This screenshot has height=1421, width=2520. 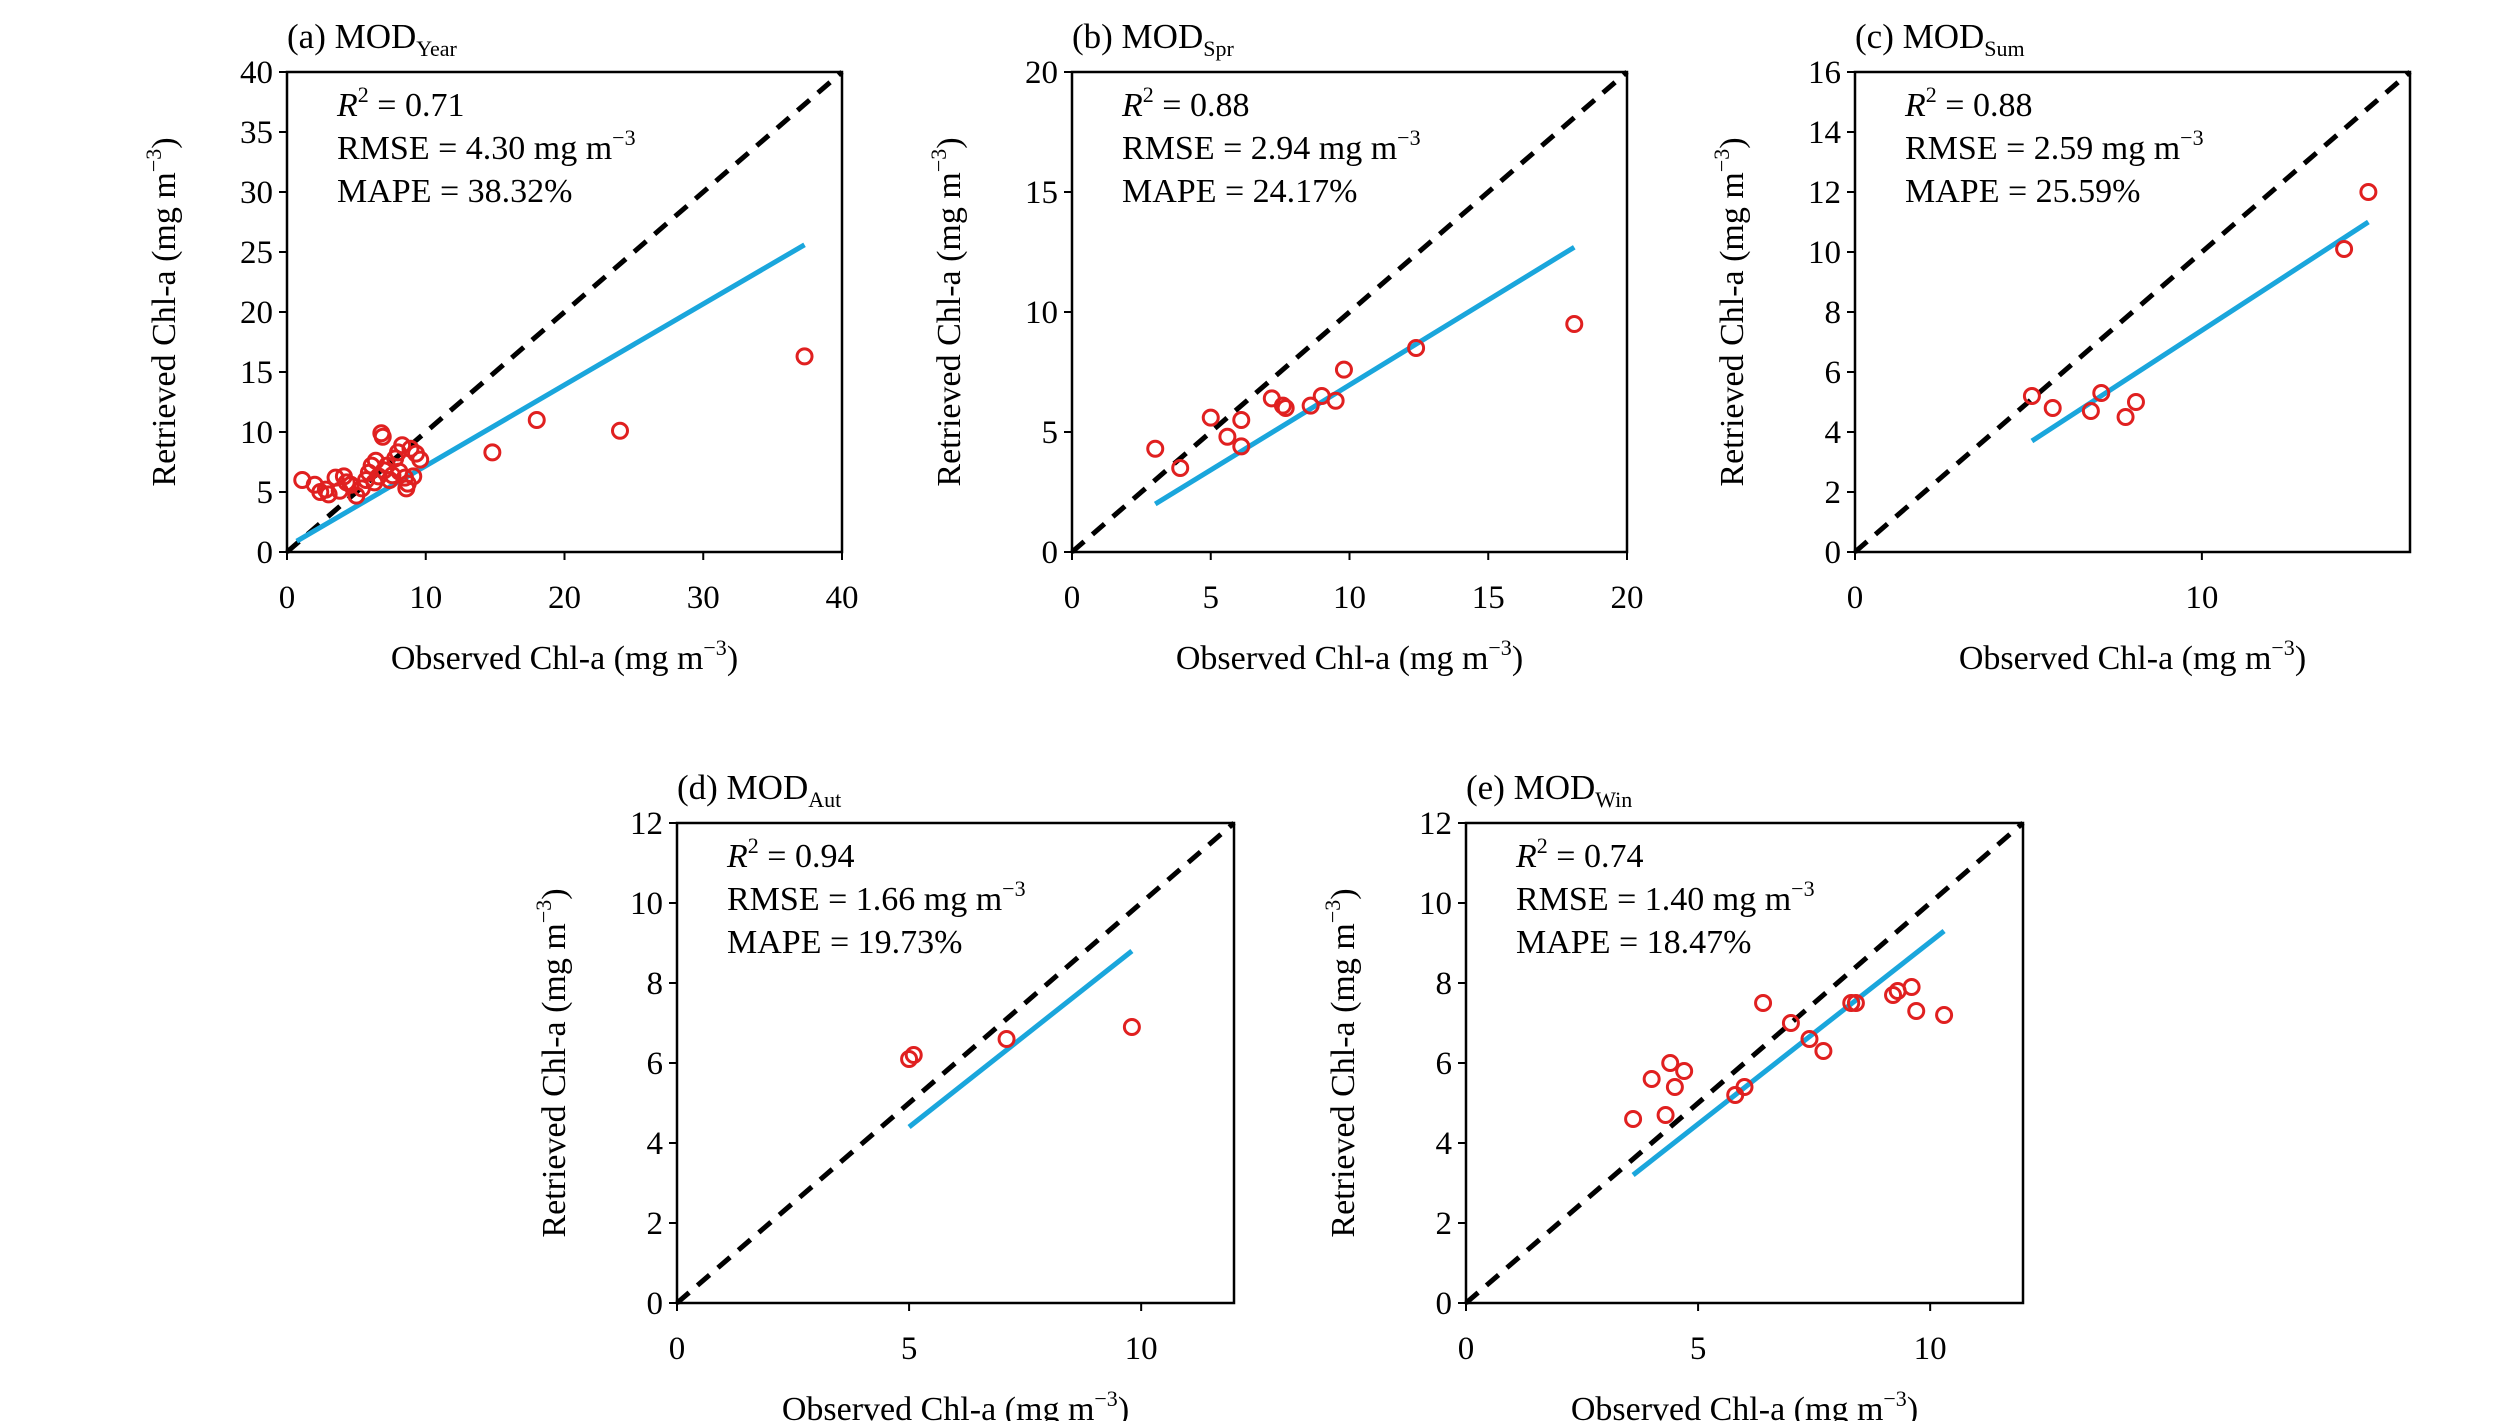 I want to click on y-tick-label: 35, so click(x=256, y=133).